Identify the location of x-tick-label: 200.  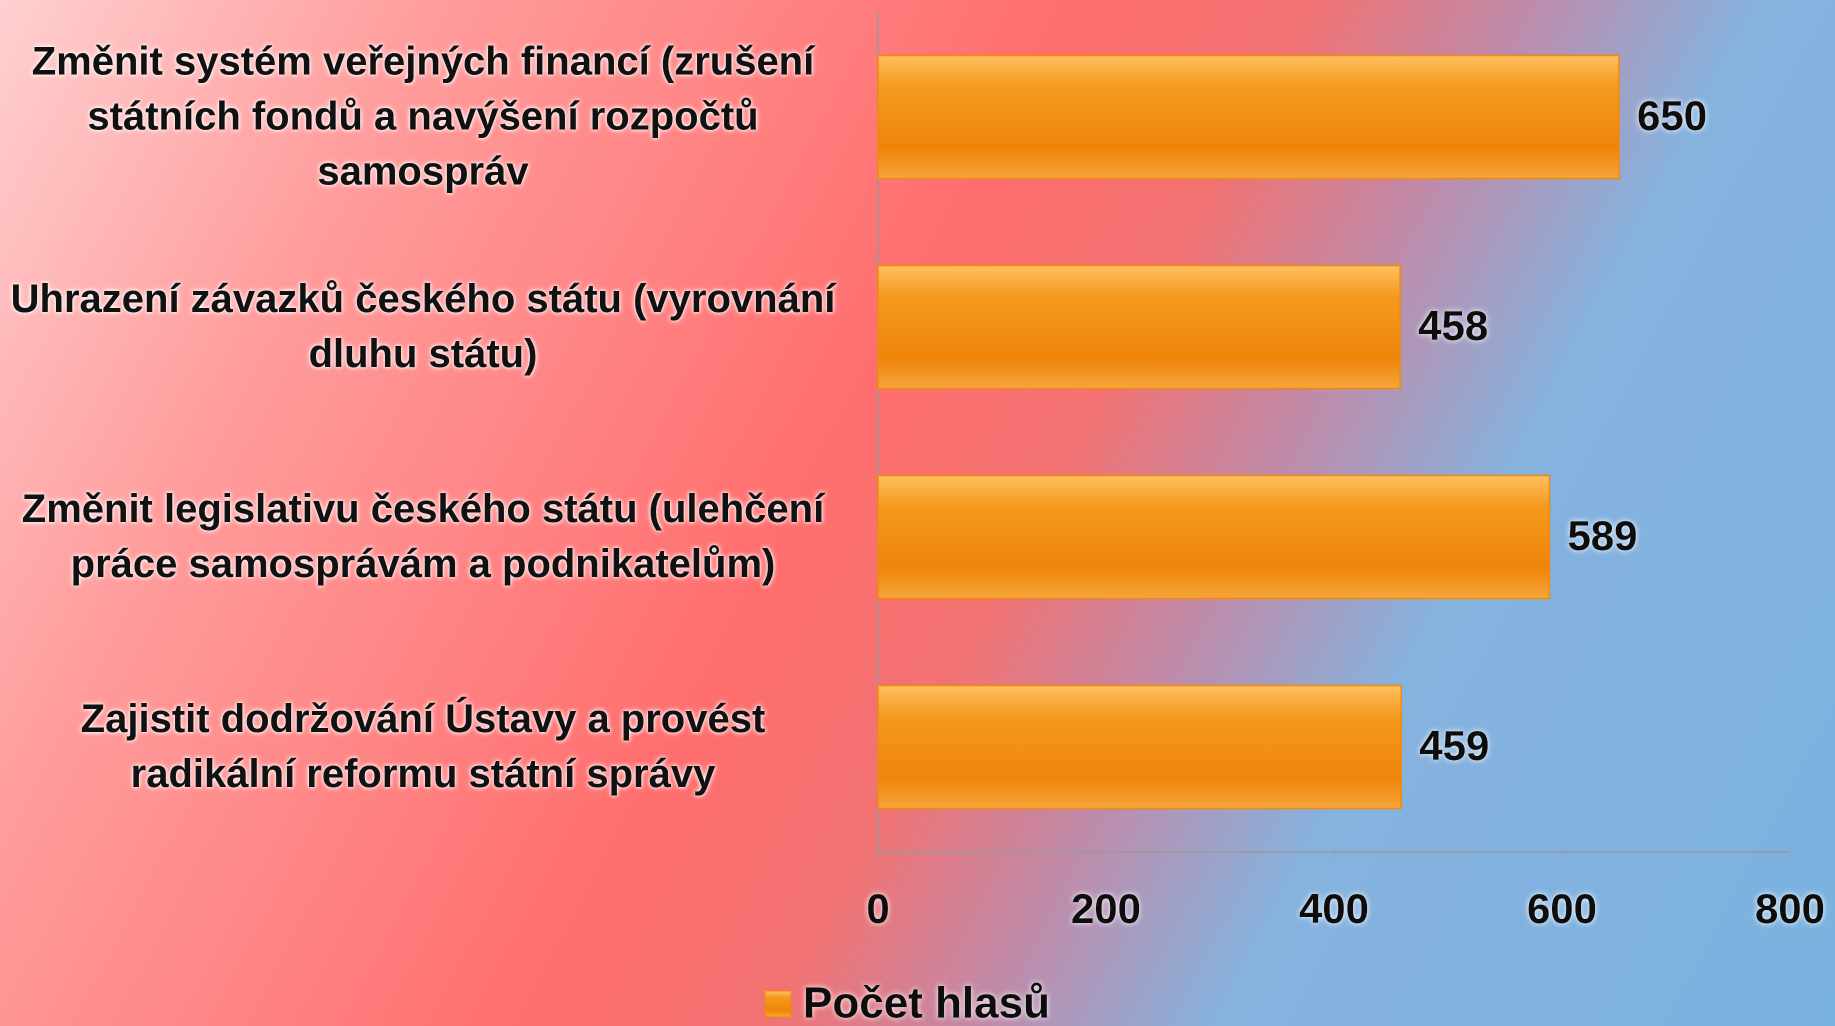
(1106, 908).